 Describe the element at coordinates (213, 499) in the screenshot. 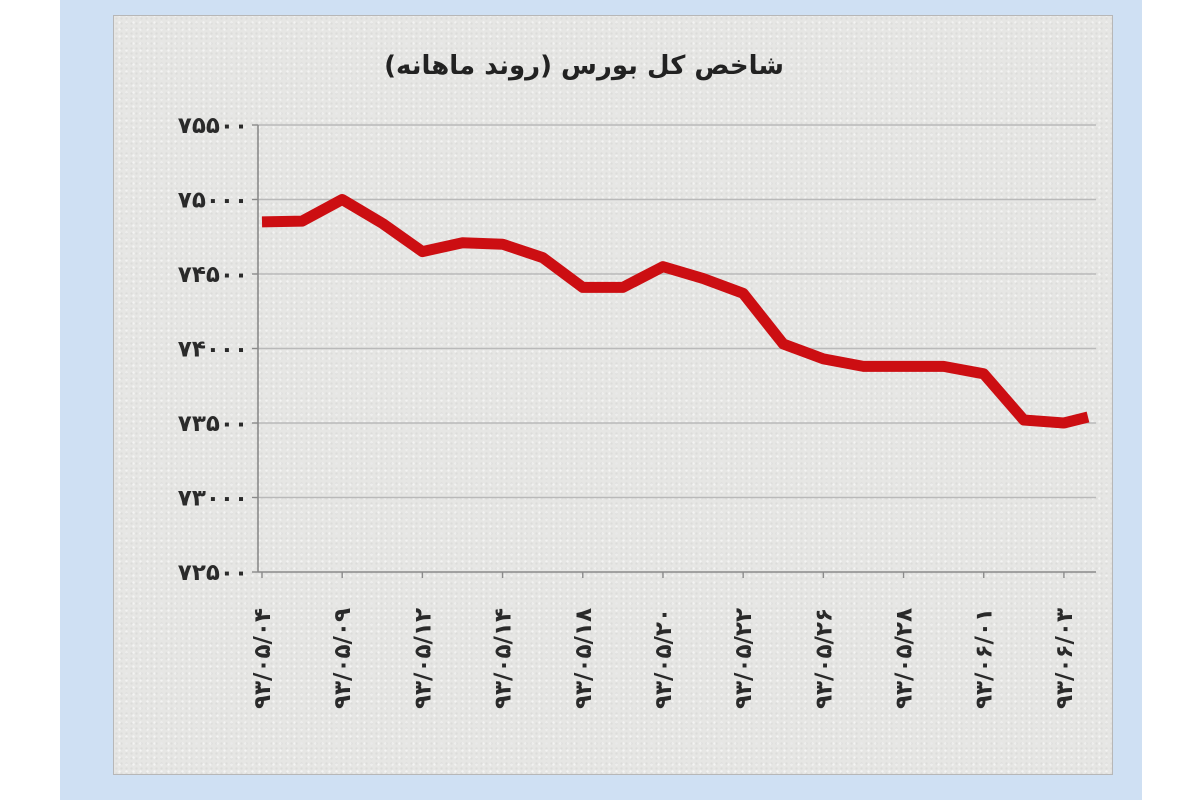

I see `y-tick-label: ۷۳۰۰۰` at that location.